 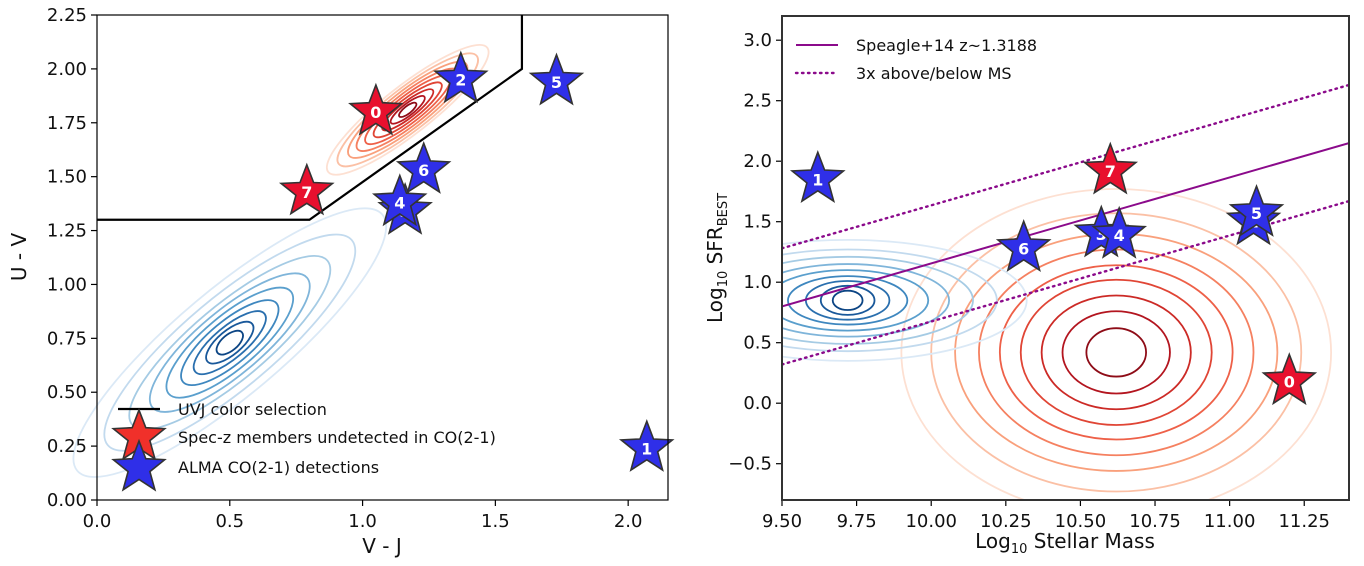 I want to click on y-tick-label: 2.25, so click(x=67, y=15).